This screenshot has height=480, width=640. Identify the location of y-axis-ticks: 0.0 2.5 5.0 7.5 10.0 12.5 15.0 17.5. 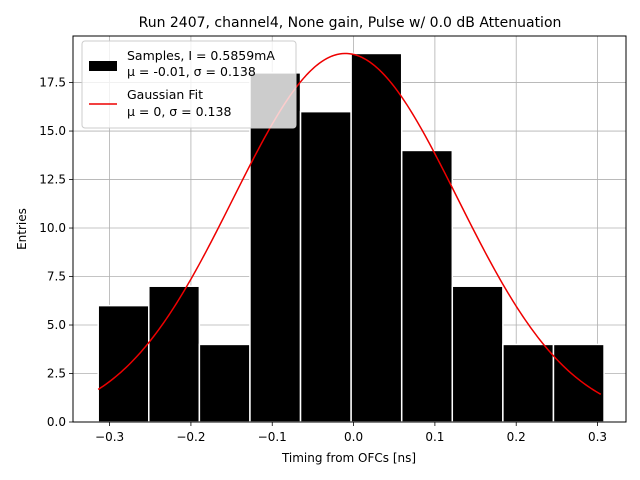
(56, 252).